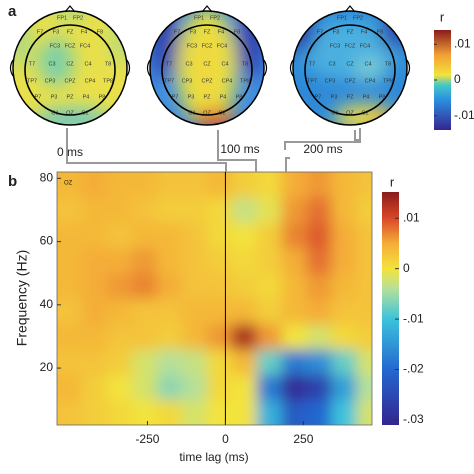 This screenshot has width=474, height=474. Describe the element at coordinates (413, 419) in the screenshot. I see `colorbar-tick-label: -.03` at that location.